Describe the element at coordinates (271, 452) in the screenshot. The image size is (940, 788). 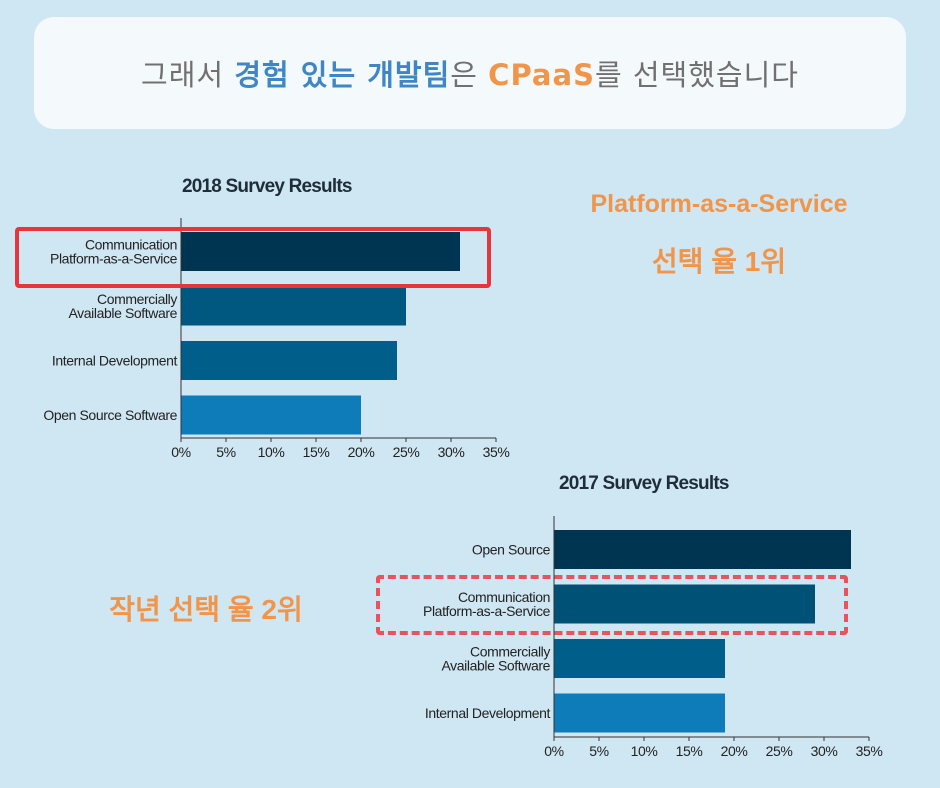
I see `chart-2018-tick-label-2: 10%` at that location.